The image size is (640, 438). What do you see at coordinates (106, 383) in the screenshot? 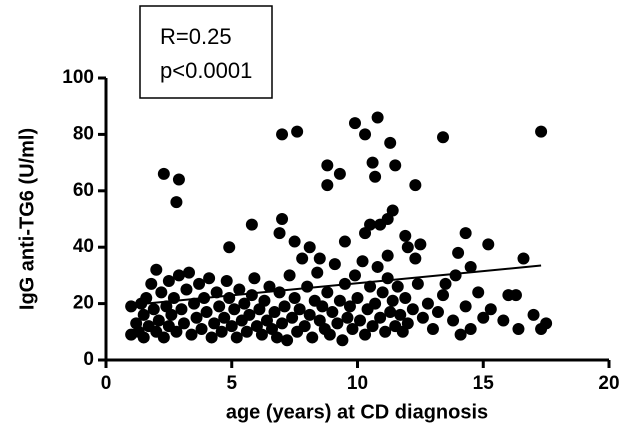
I see `x-tick-label: 0` at bounding box center [106, 383].